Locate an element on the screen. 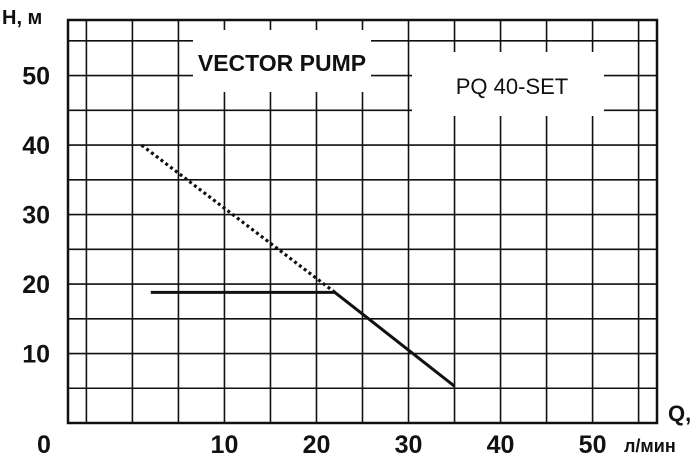 The width and height of the screenshot is (700, 470). x-tick-label: 50 is located at coordinates (593, 445).